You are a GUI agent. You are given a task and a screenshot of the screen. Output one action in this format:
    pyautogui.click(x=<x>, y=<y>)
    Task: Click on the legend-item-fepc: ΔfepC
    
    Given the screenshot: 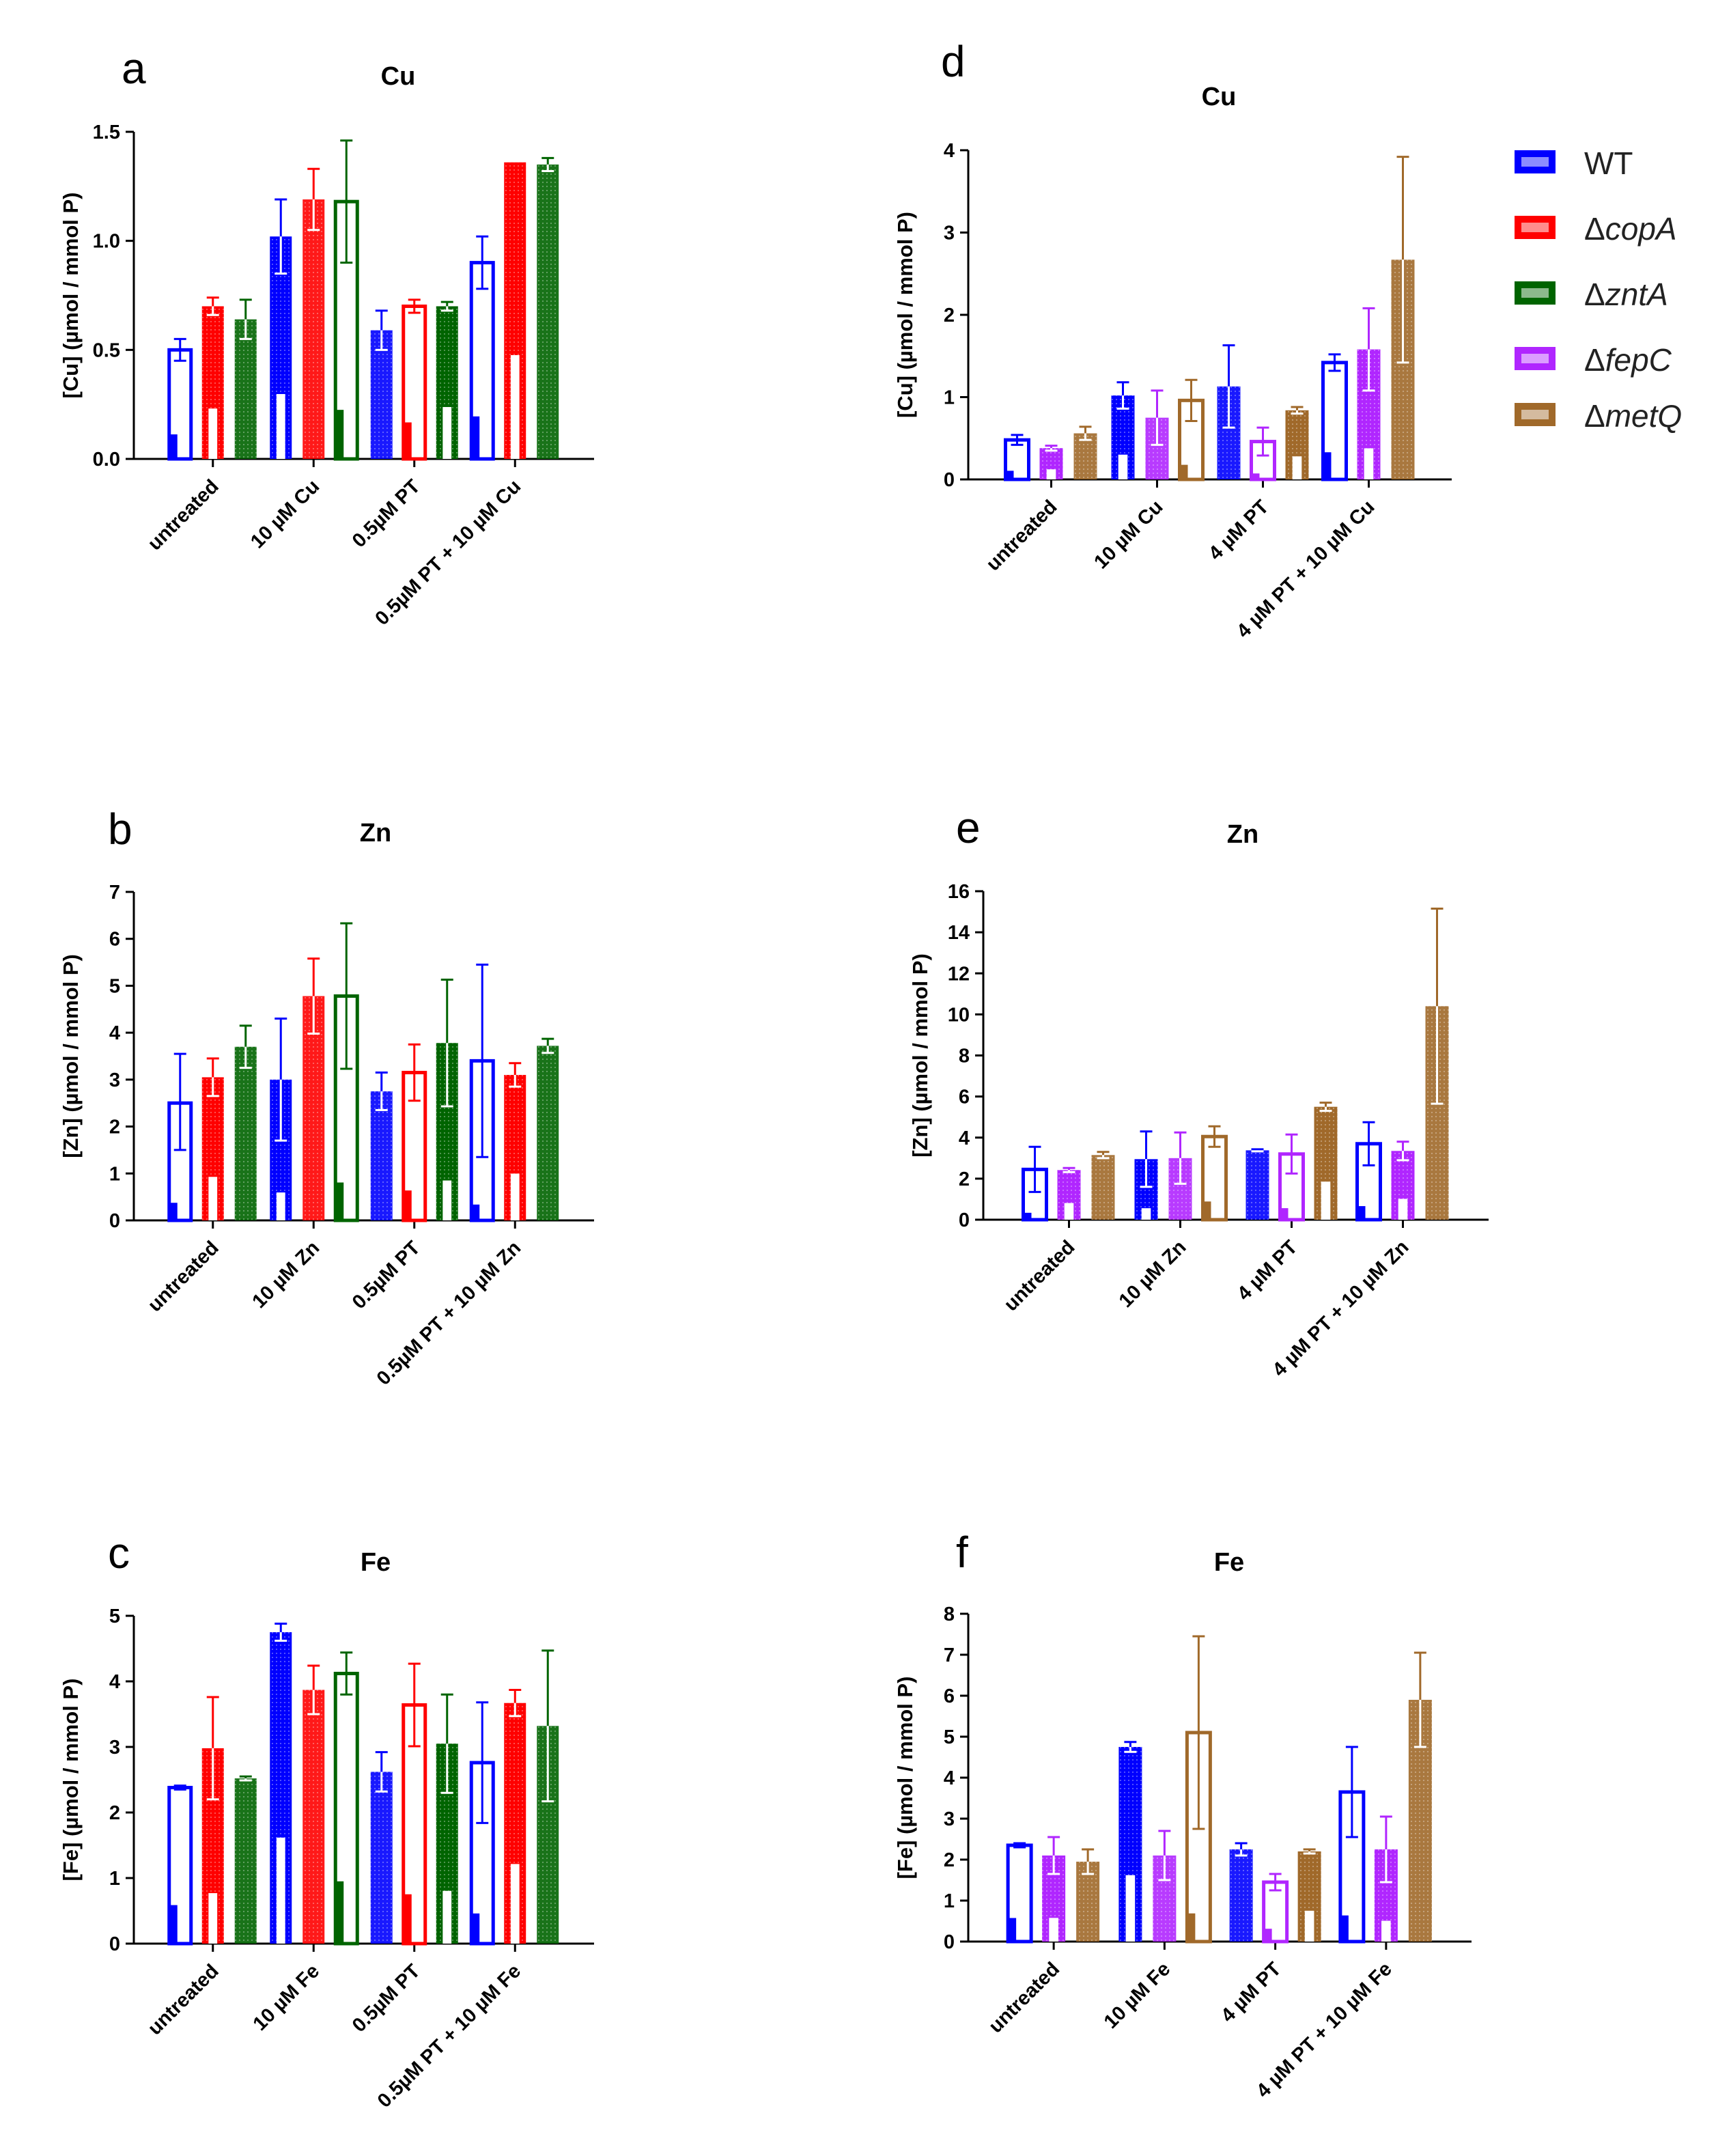 What is the action you would take?
    pyautogui.click(x=1593, y=360)
    